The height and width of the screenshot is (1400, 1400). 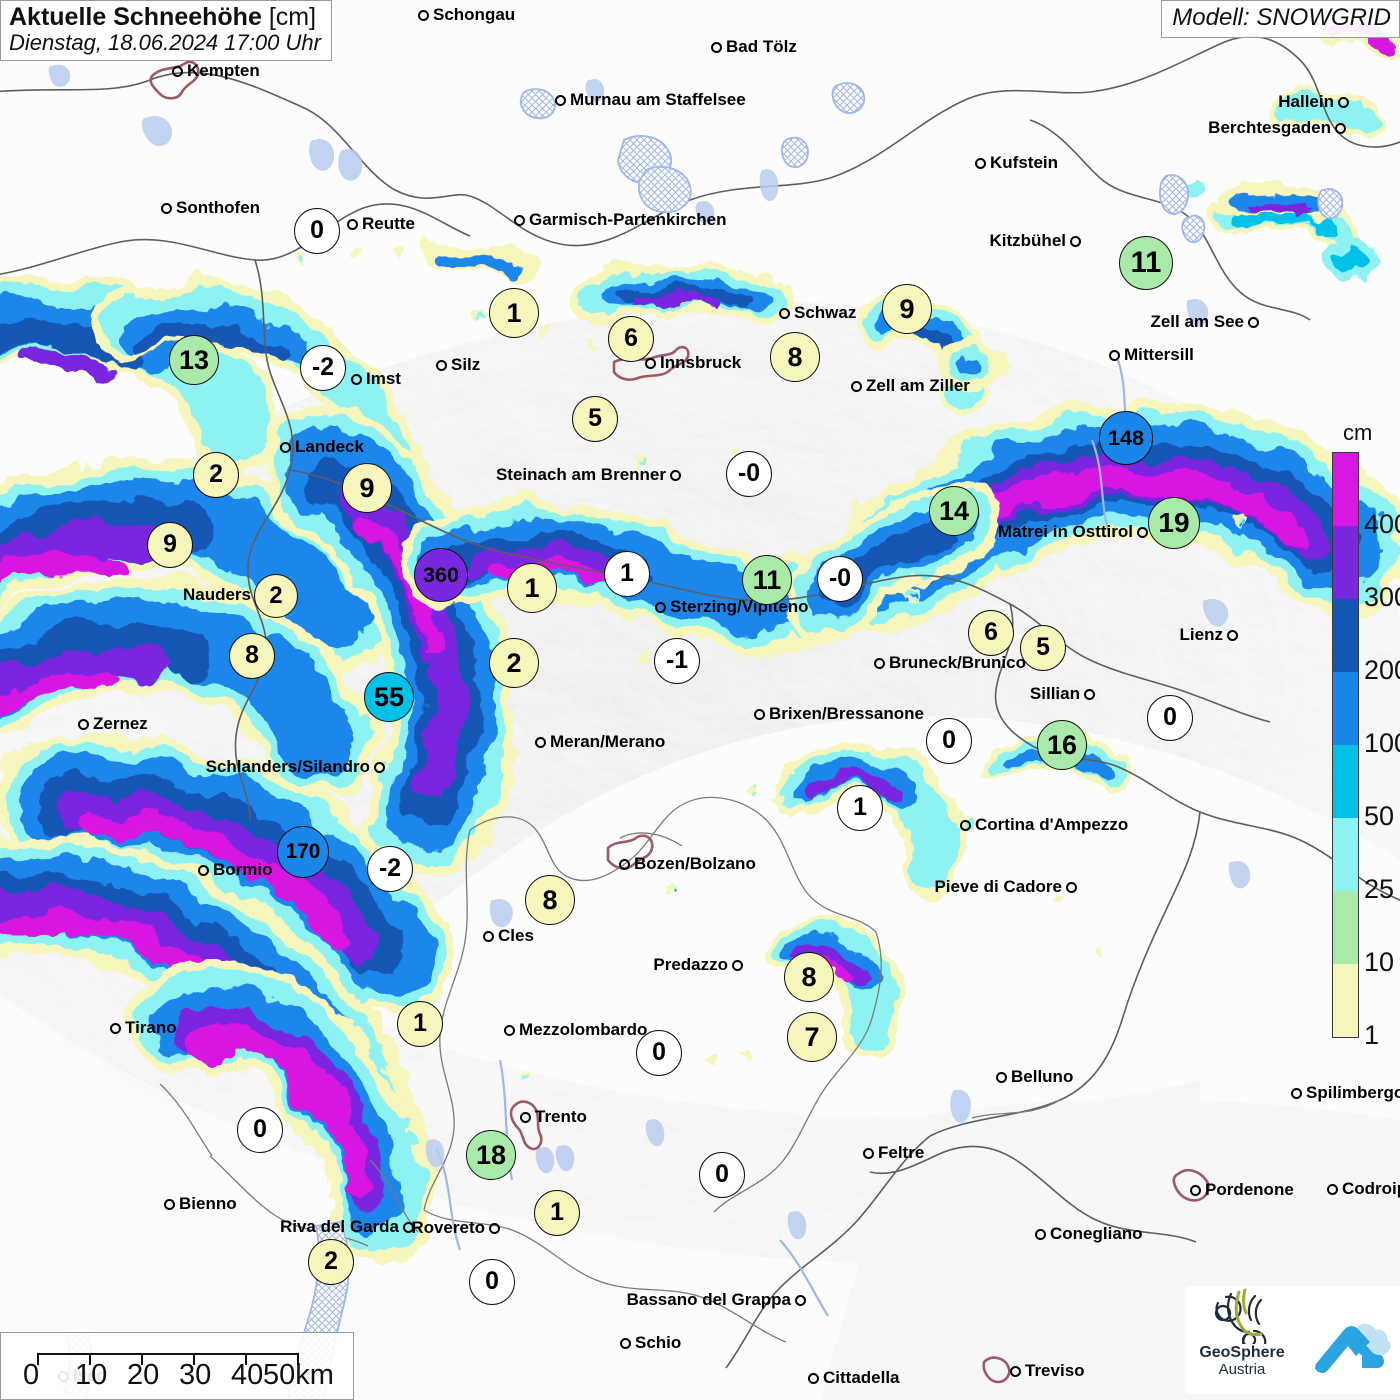 What do you see at coordinates (223, 70) in the screenshot?
I see `city-name: Kempten` at bounding box center [223, 70].